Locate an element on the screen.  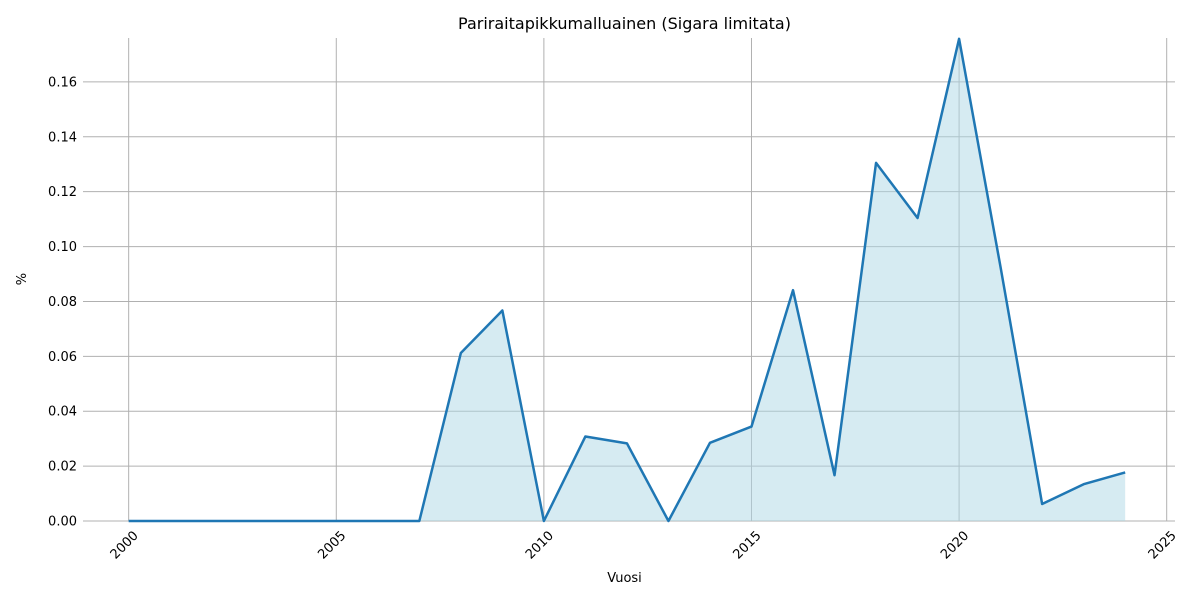
y-axis-label: % is located at coordinates (22, 279).